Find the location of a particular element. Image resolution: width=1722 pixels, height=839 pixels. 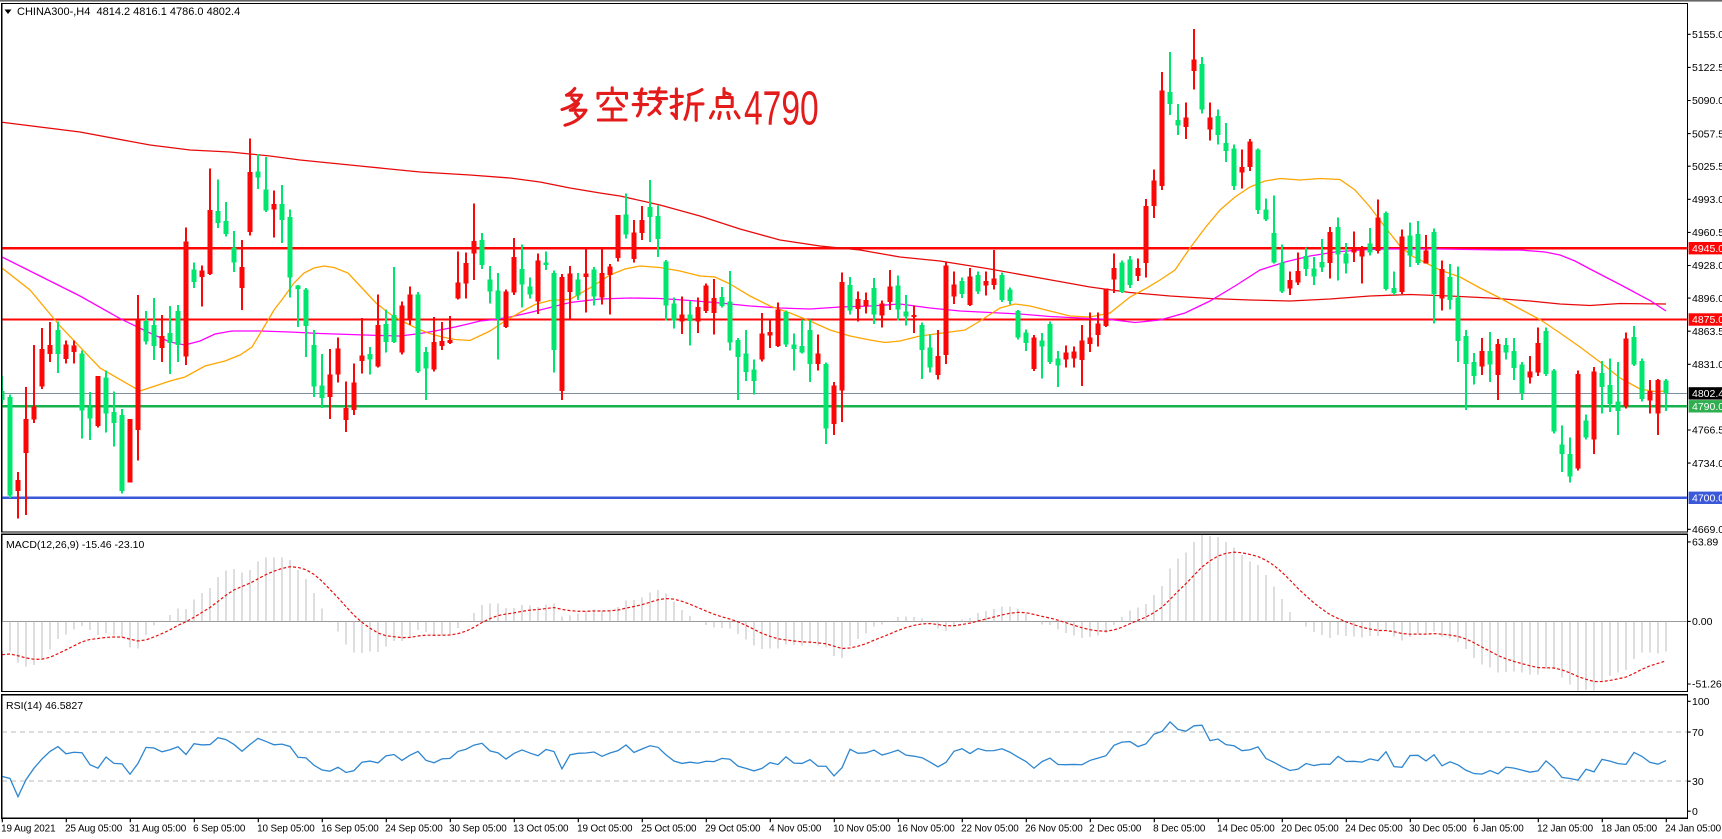

svg-text: 4734.0 is located at coordinates (1707, 464).